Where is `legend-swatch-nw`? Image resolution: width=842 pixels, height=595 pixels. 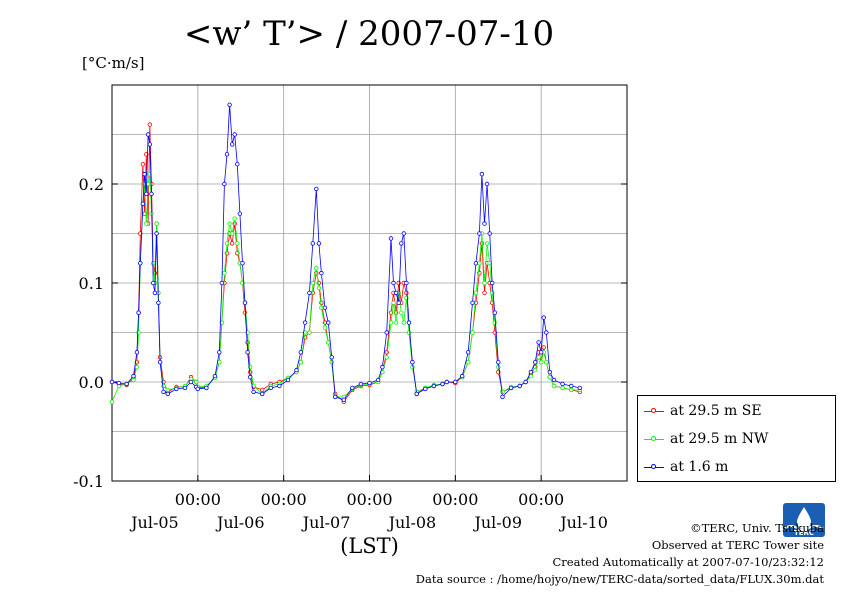
legend-swatch-nw is located at coordinates (654, 439).